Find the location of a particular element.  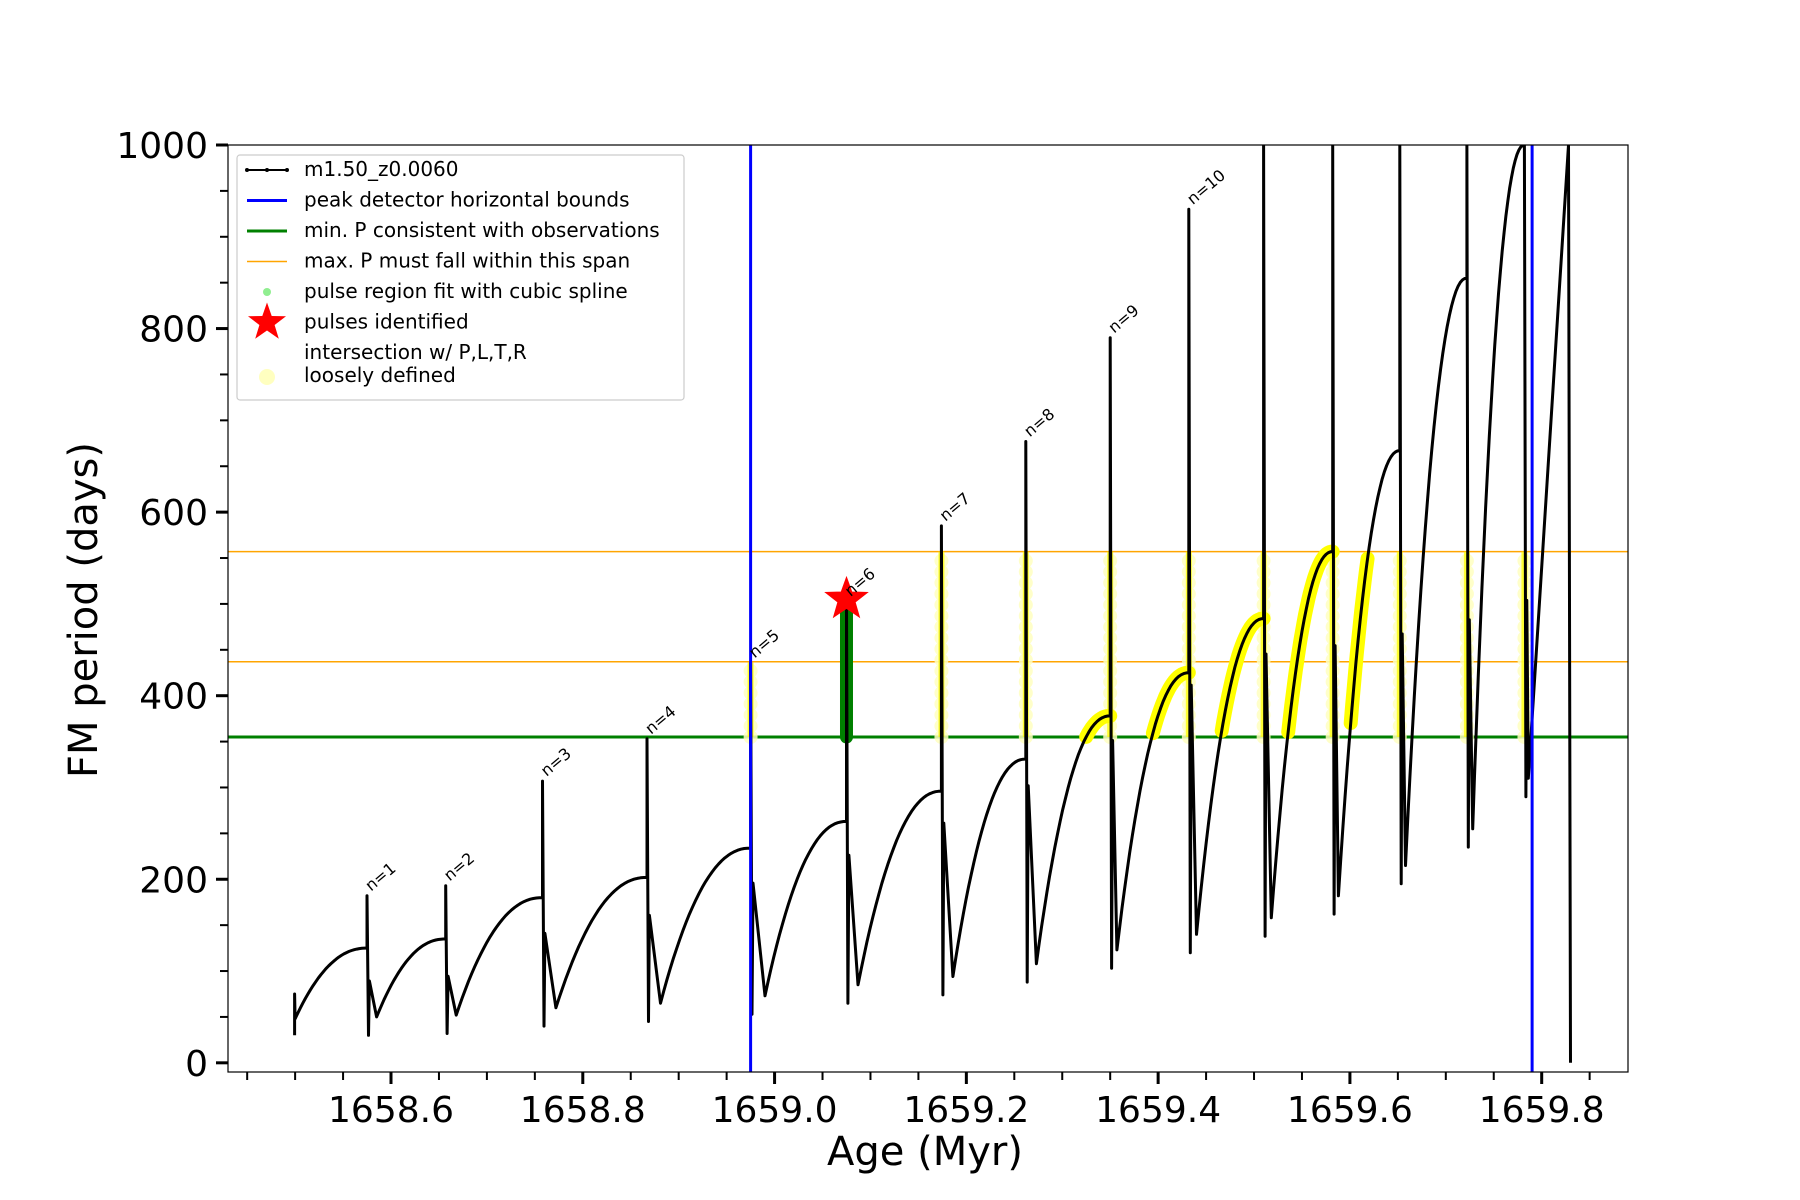

legend-label: pulse region fit with cubic spline is located at coordinates (466, 291).